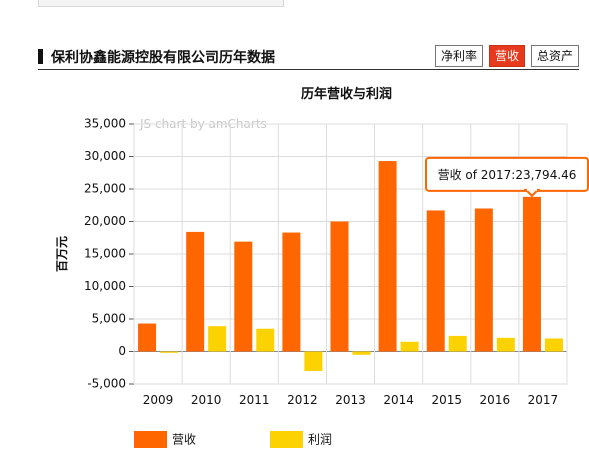  I want to click on value-tooltip: 营收 of 2017:23,794.46, so click(507, 177).